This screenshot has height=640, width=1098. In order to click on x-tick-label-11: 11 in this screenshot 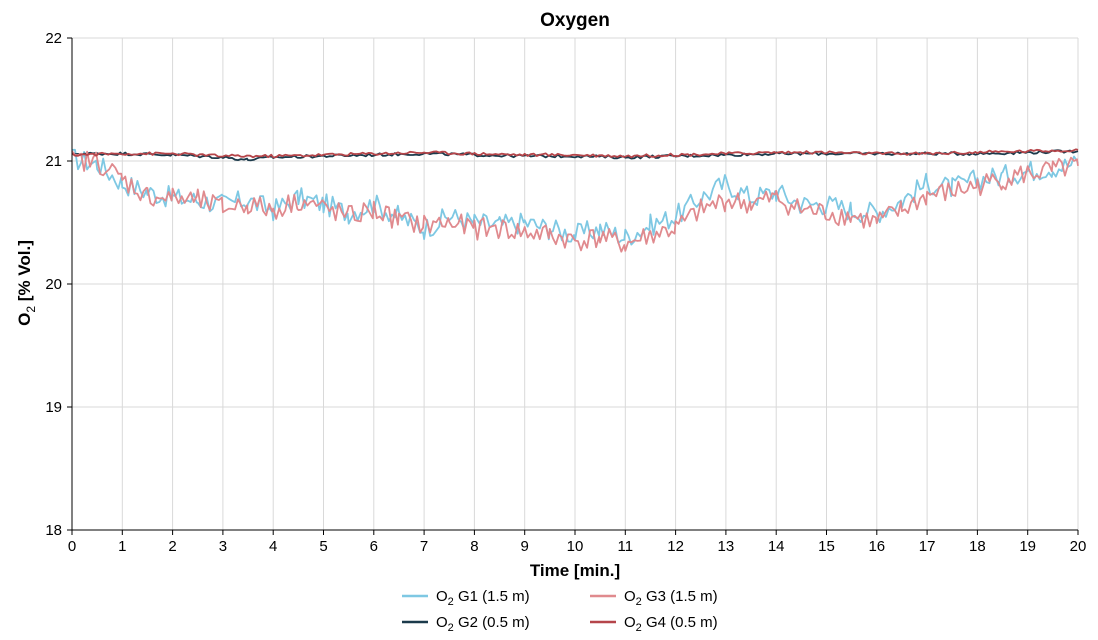, I will do `click(626, 546)`.